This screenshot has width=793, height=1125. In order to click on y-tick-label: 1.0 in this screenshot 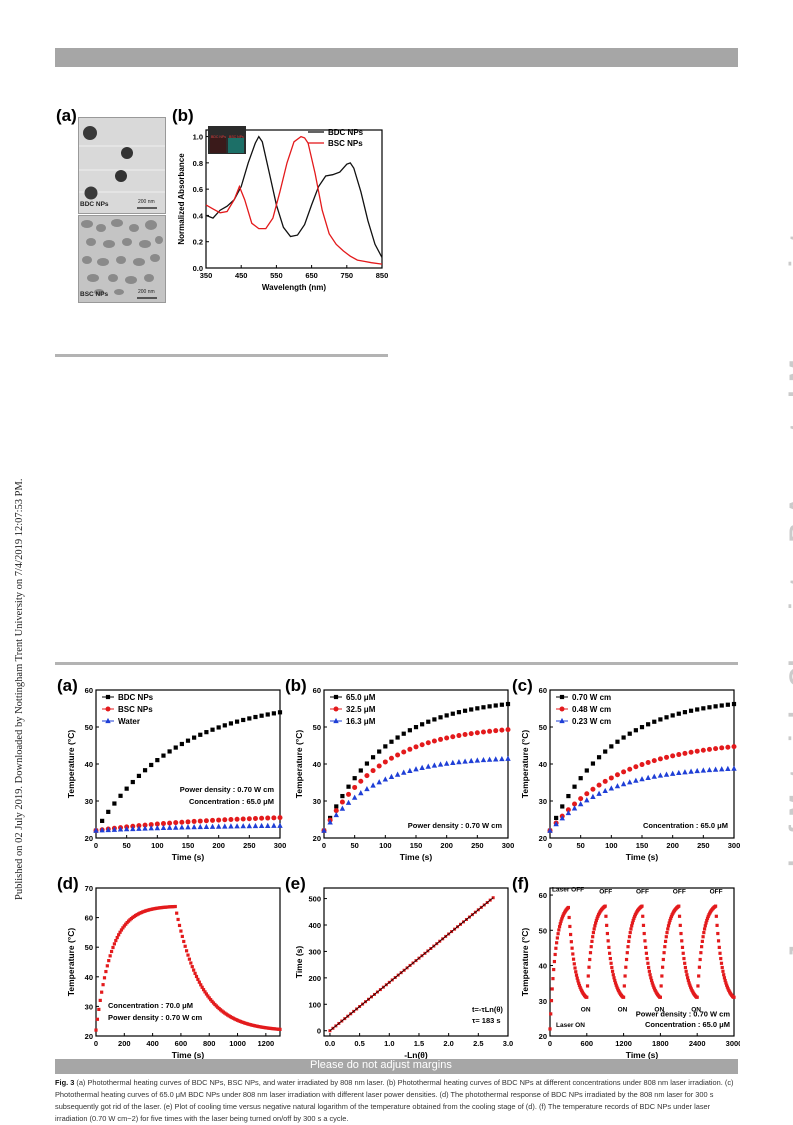, I will do `click(198, 137)`.